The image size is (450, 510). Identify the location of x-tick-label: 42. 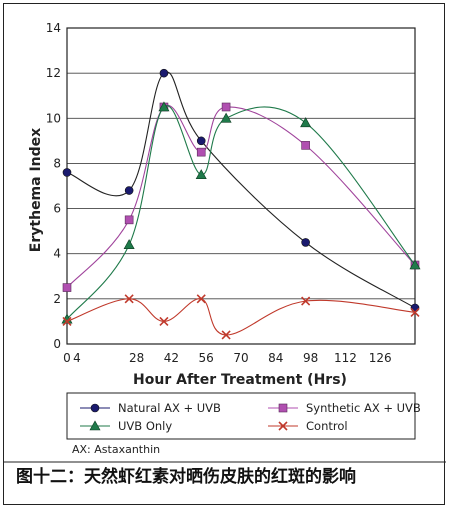
(171, 358).